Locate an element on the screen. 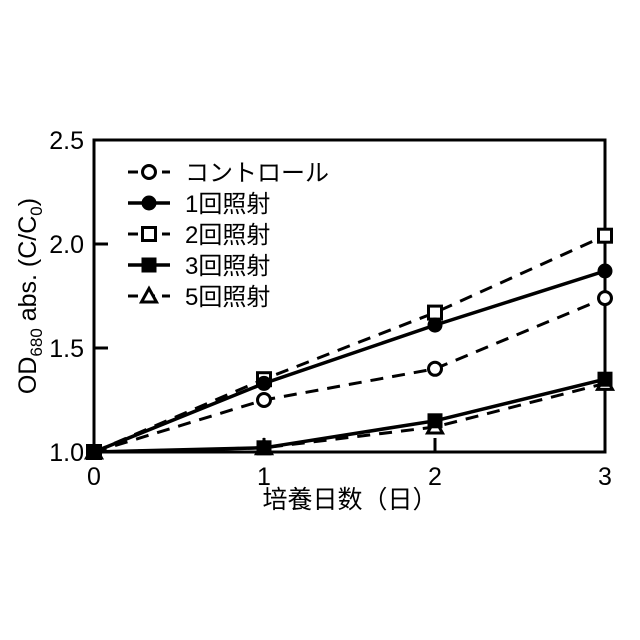  legend-label-3kai: 3回照射 is located at coordinates (227, 266).